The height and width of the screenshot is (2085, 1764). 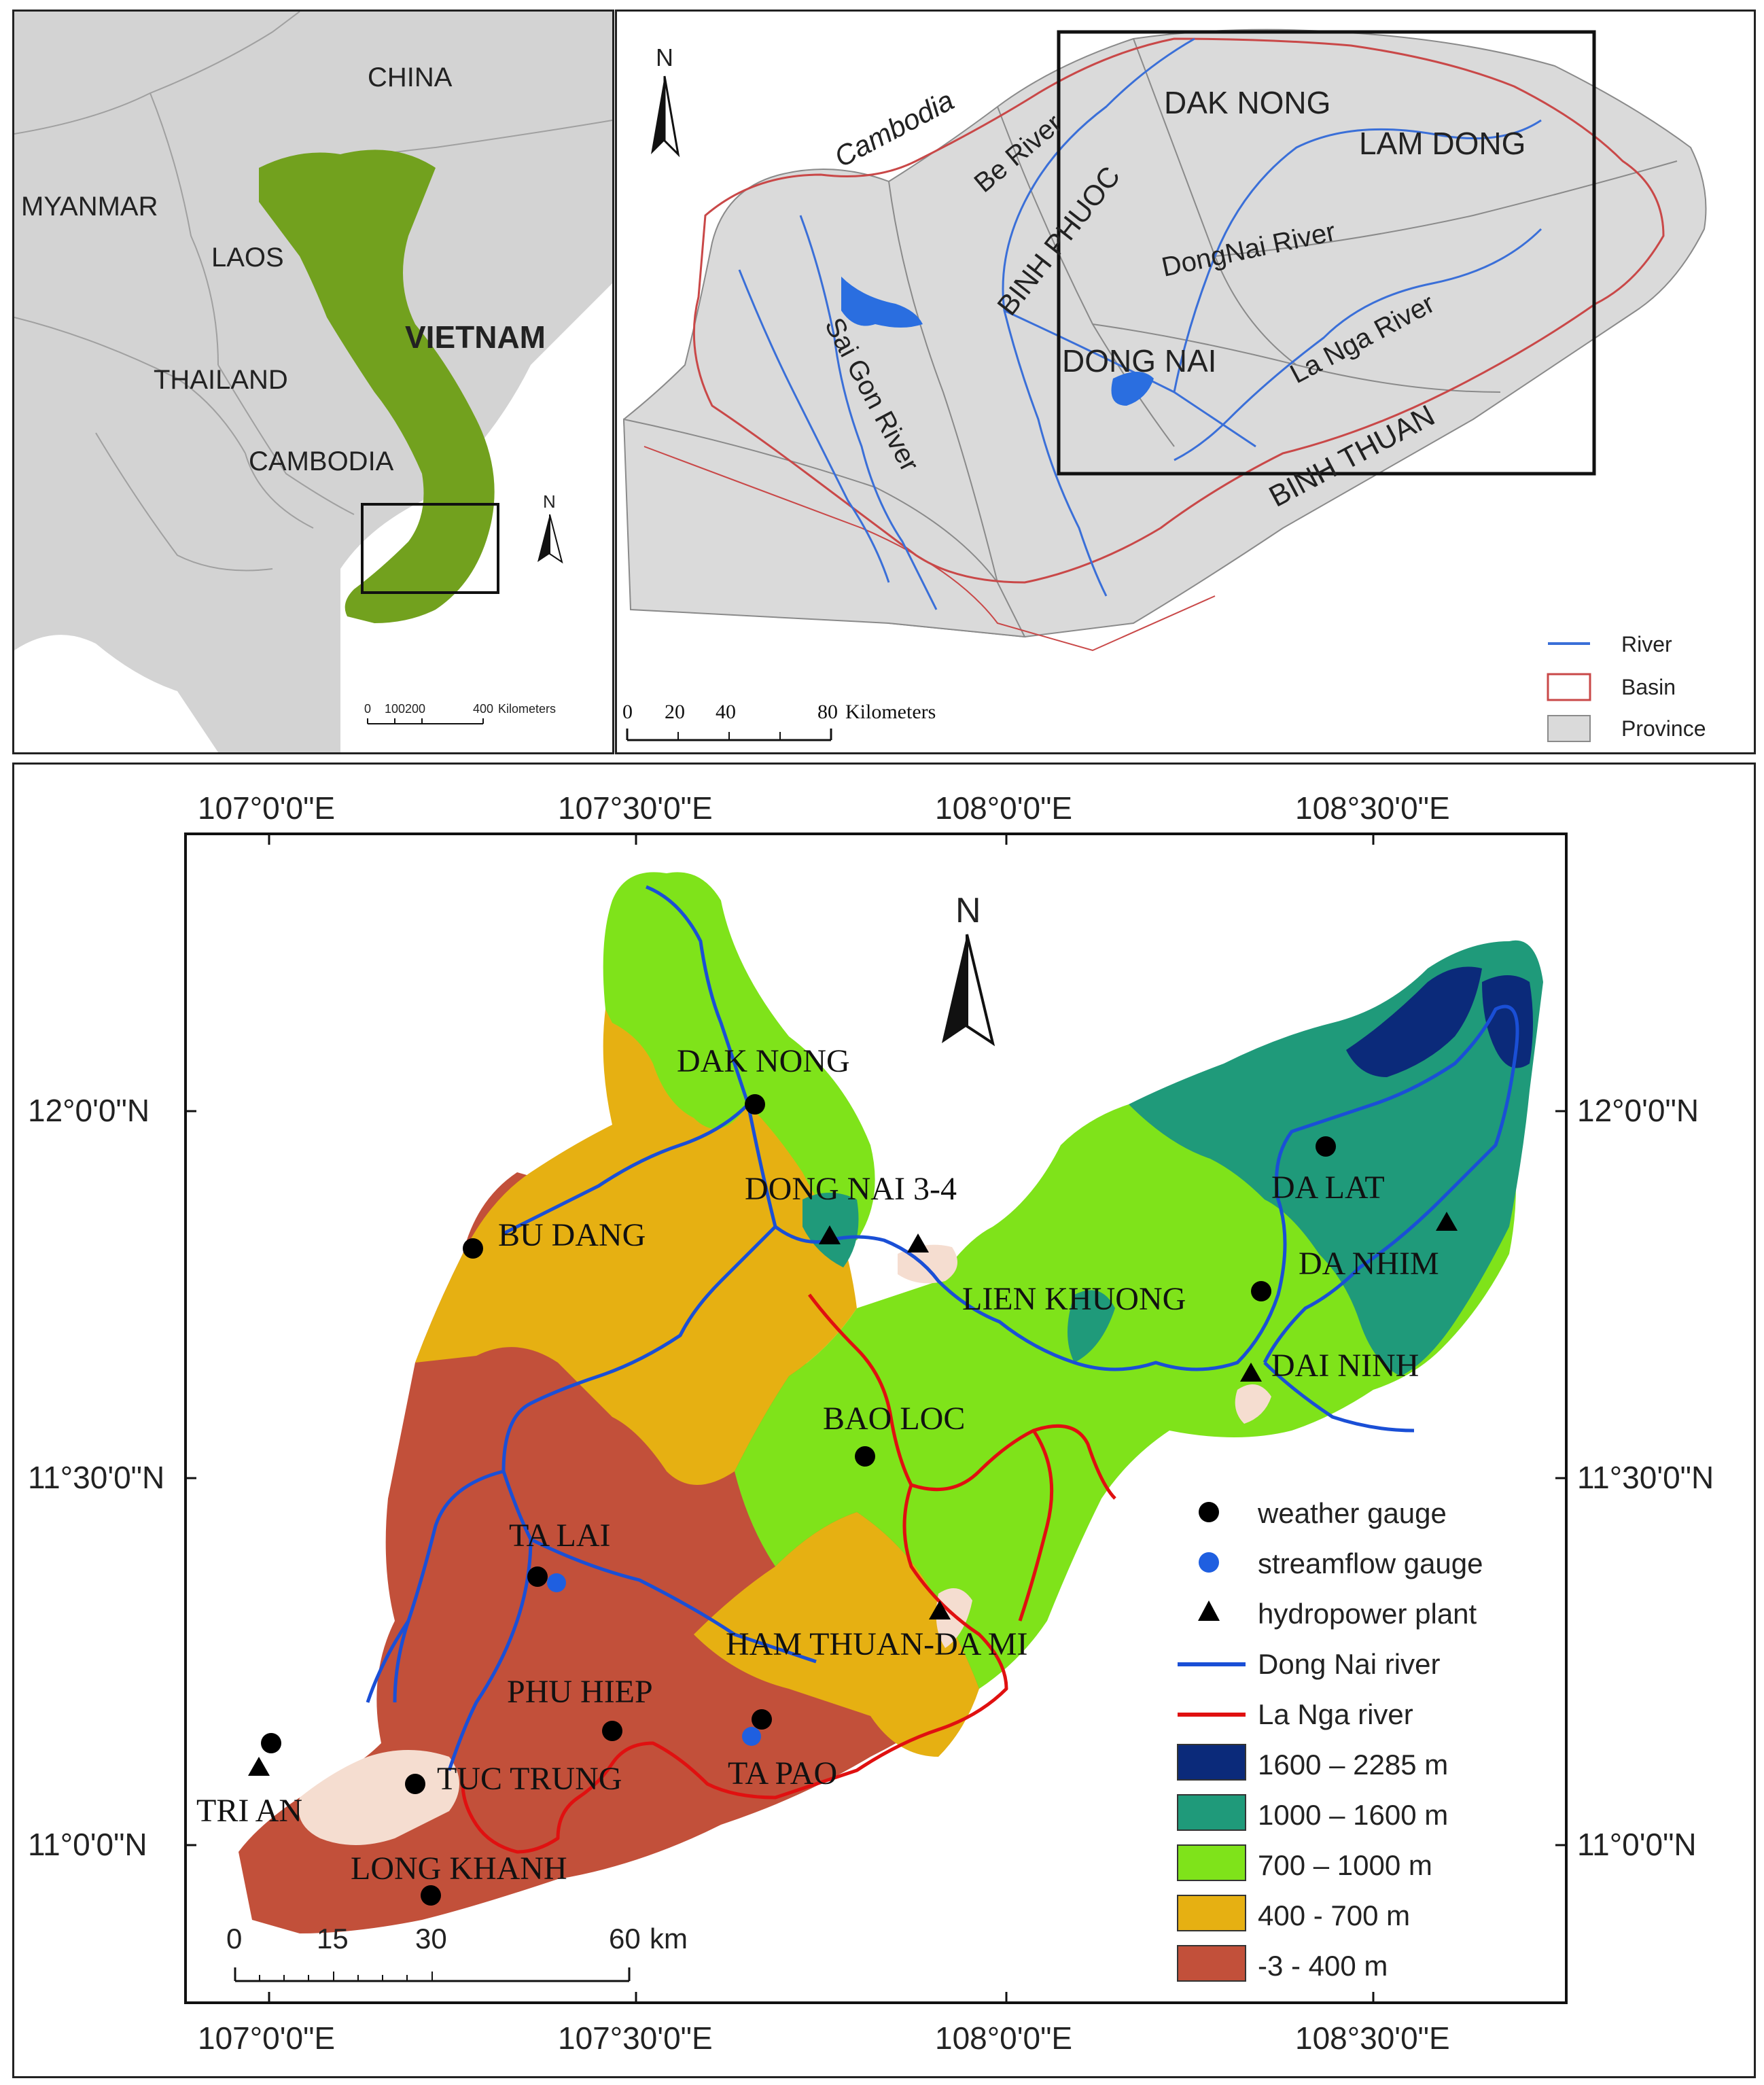 I want to click on svg-text: 100200, so click(x=405, y=709).